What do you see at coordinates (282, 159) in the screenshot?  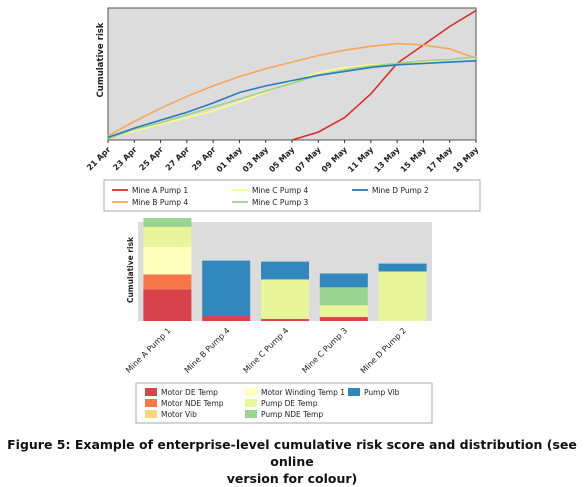 I see `x-tick-label: 05 May` at bounding box center [282, 159].